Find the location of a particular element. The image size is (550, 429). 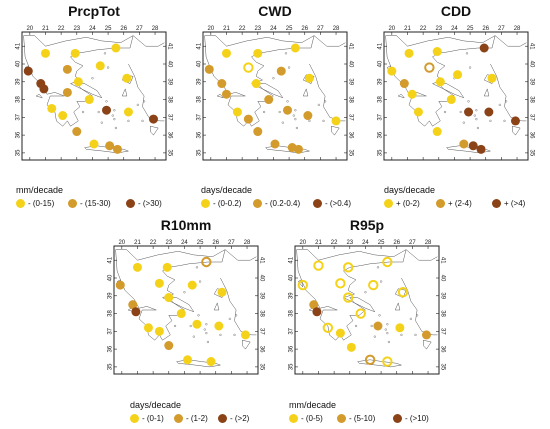

lat-tick-label: 41 is located at coordinates (200, 45).